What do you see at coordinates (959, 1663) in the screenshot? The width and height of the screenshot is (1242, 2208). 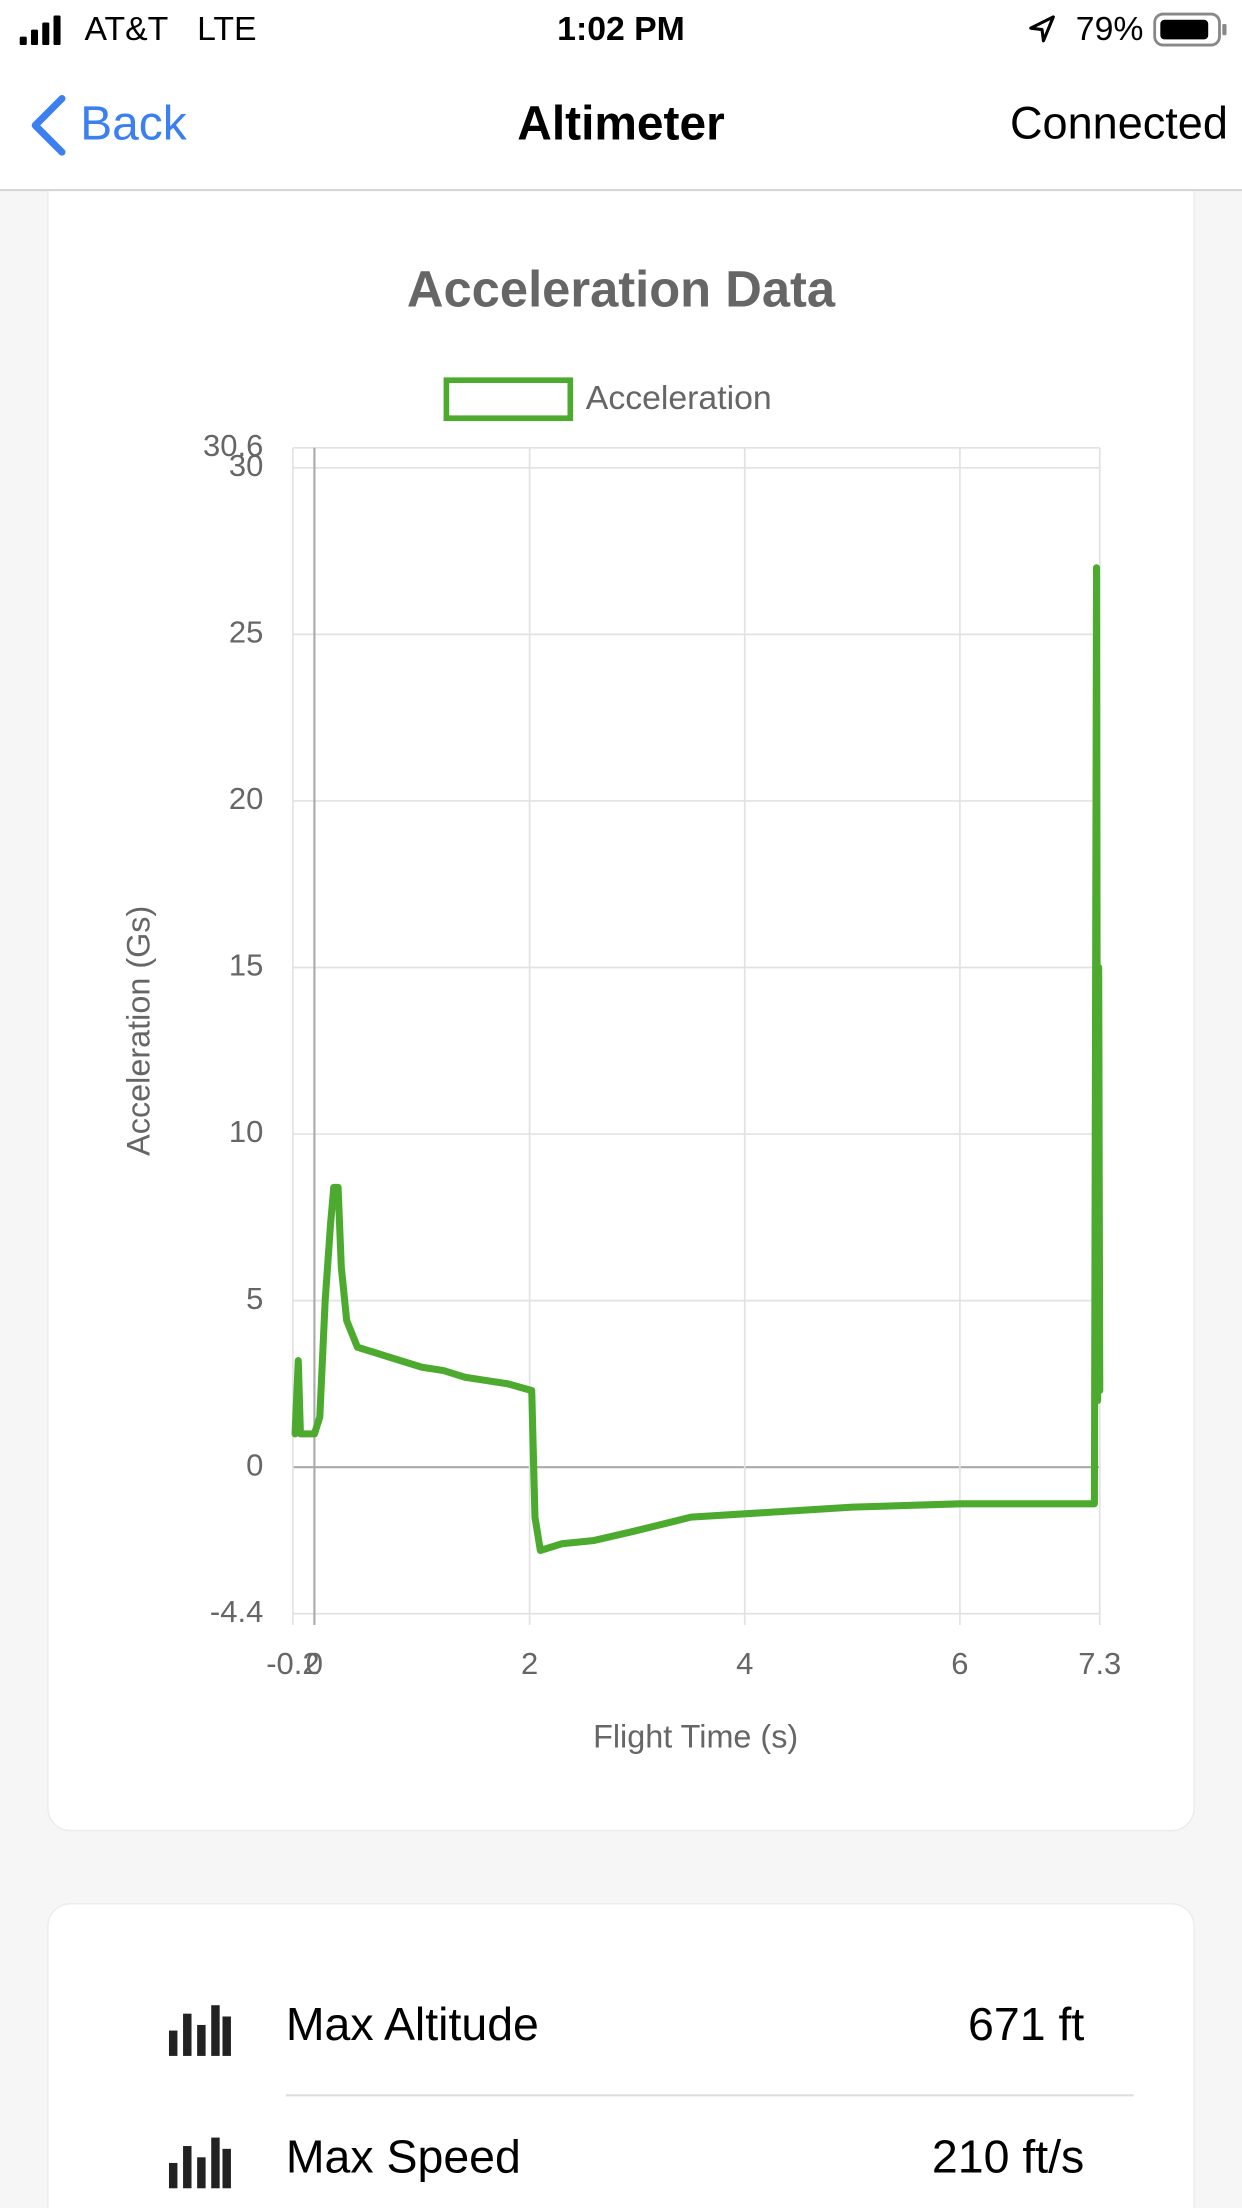 I see `x-tick-label: 6` at bounding box center [959, 1663].